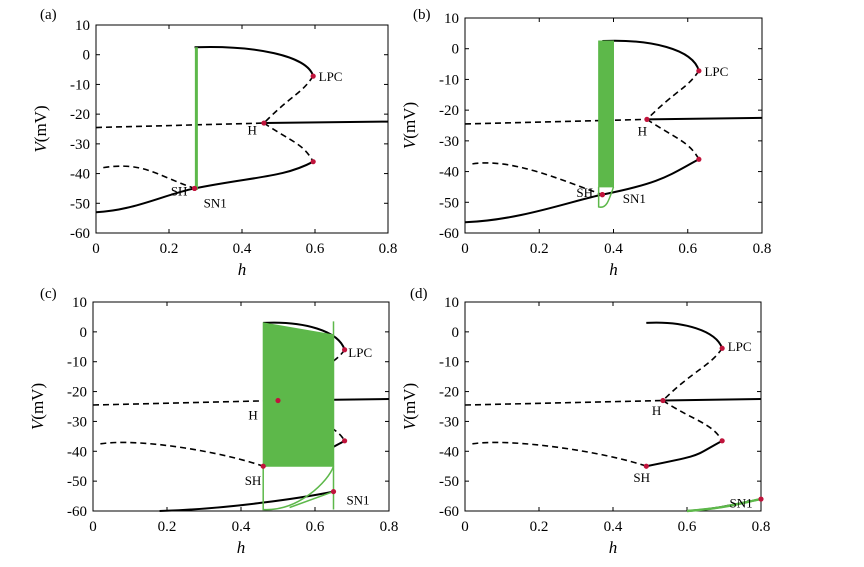 The width and height of the screenshot is (864, 567). Describe the element at coordinates (48, 15) in the screenshot. I see `panel-label: (a)` at that location.